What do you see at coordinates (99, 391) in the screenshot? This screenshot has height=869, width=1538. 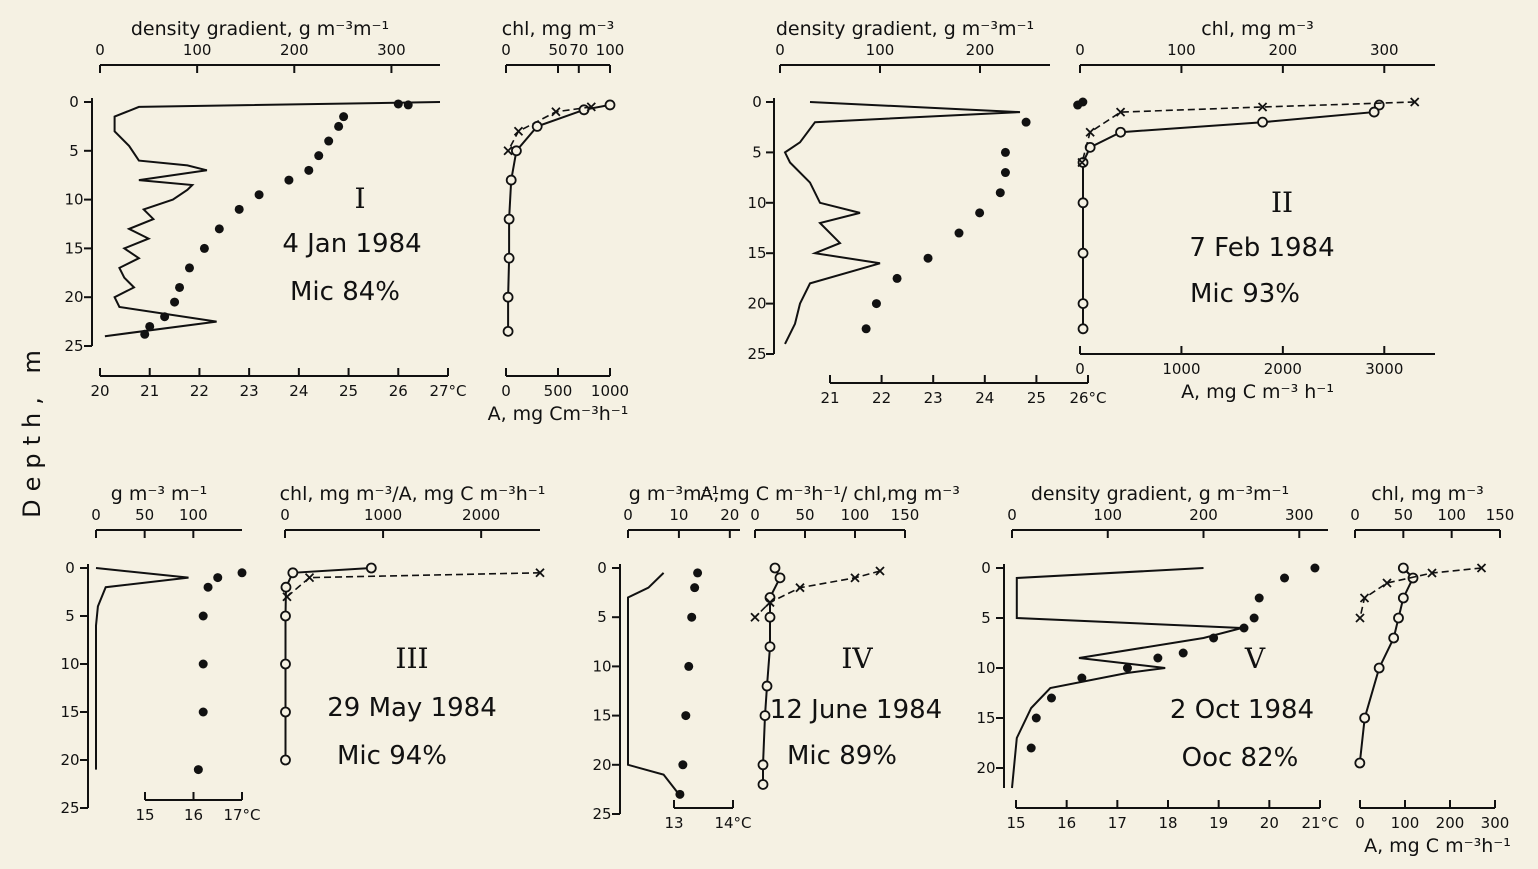 I see `temp-tick-label: 20` at bounding box center [99, 391].